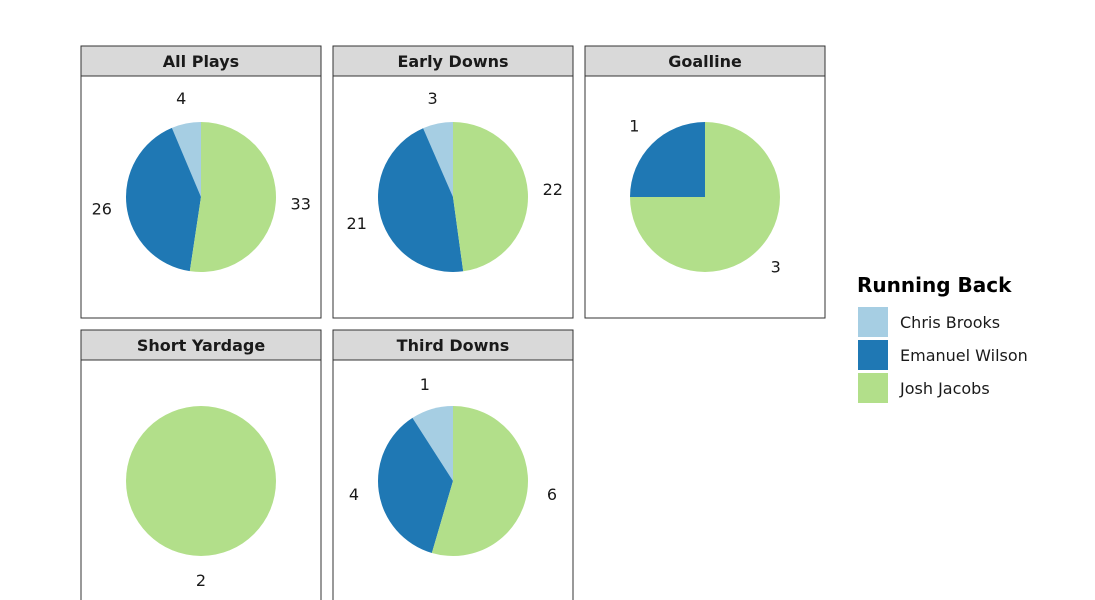 This screenshot has height=600, width=1095. Describe the element at coordinates (357, 223) in the screenshot. I see `slice-value-label: 21` at that location.